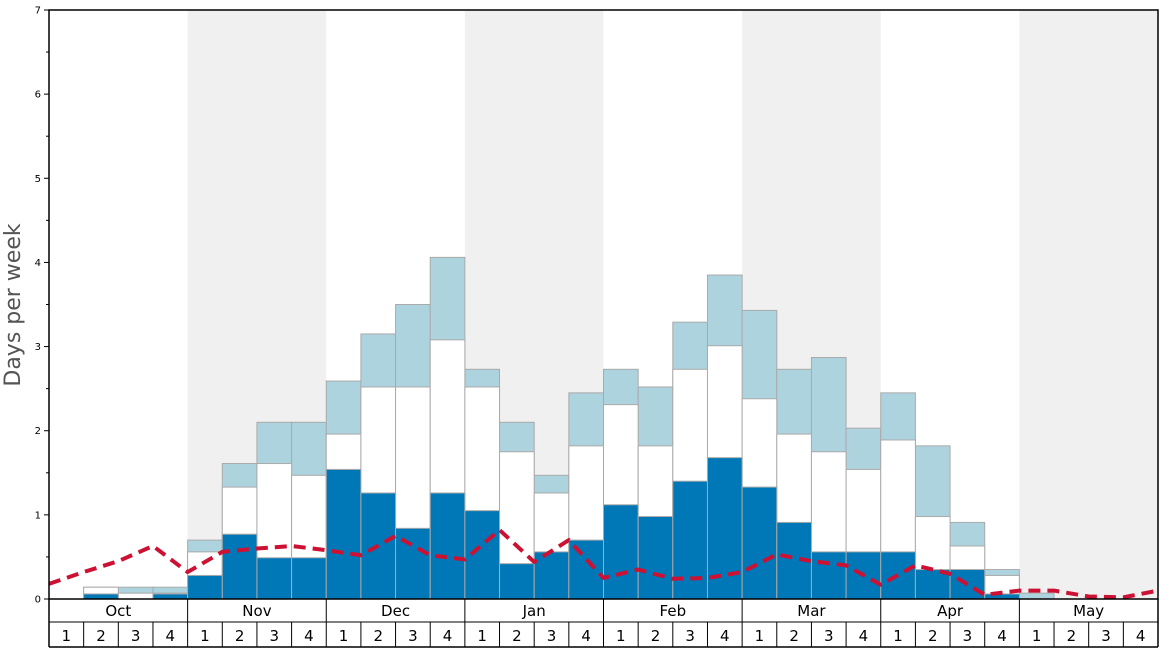  Describe the element at coordinates (38, 179) in the screenshot. I see `y-tick-label: 5` at that location.